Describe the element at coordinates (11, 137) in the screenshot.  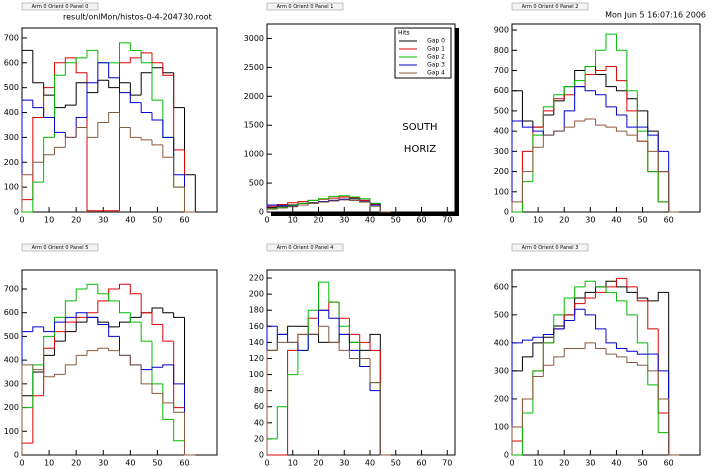
I see `y-tick-label: 300` at that location.